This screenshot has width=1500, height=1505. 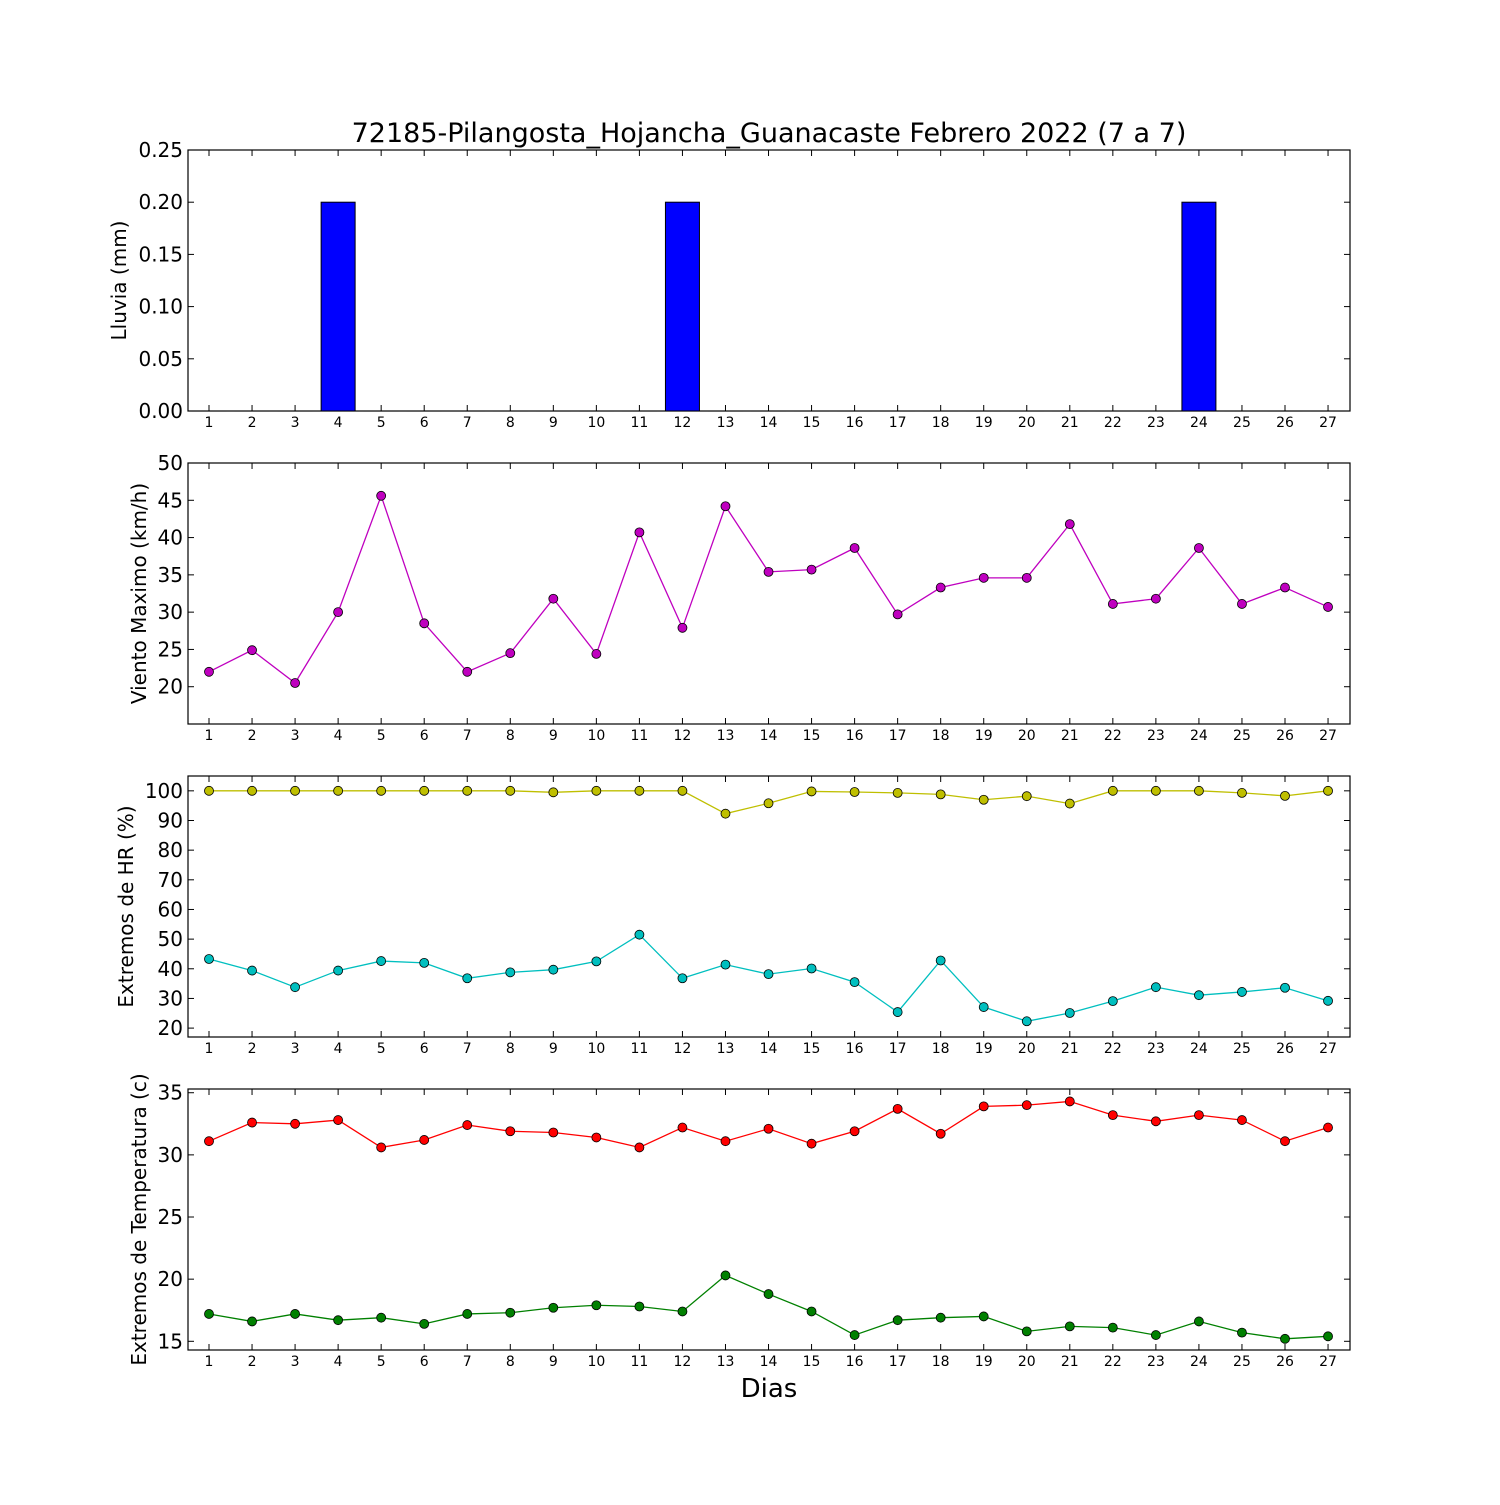 I want to click on x-tick-label: 9, so click(x=553, y=736).